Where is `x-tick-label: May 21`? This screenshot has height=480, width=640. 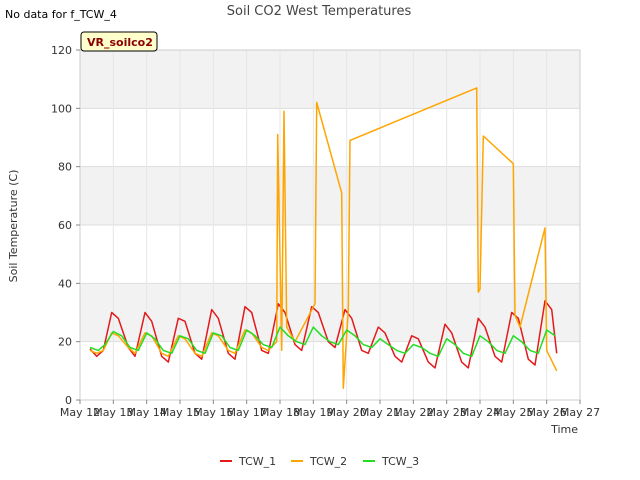
x-tick-label: May 21 is located at coordinates (380, 412).